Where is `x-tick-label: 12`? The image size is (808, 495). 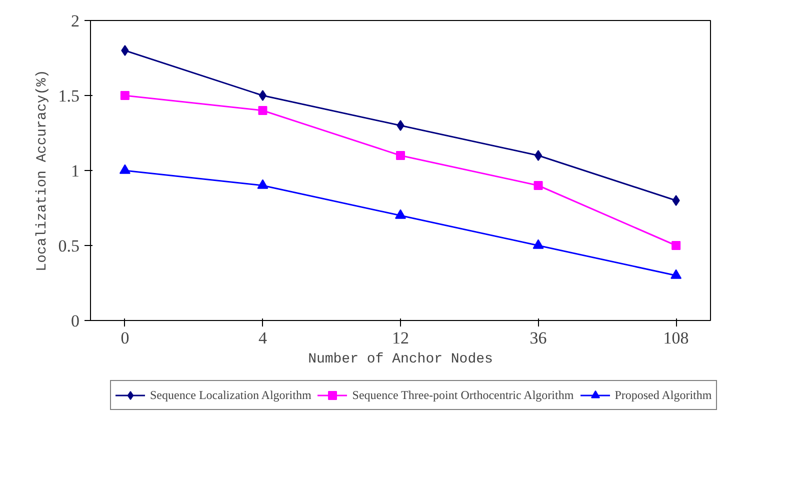
x-tick-label: 12 is located at coordinates (400, 338).